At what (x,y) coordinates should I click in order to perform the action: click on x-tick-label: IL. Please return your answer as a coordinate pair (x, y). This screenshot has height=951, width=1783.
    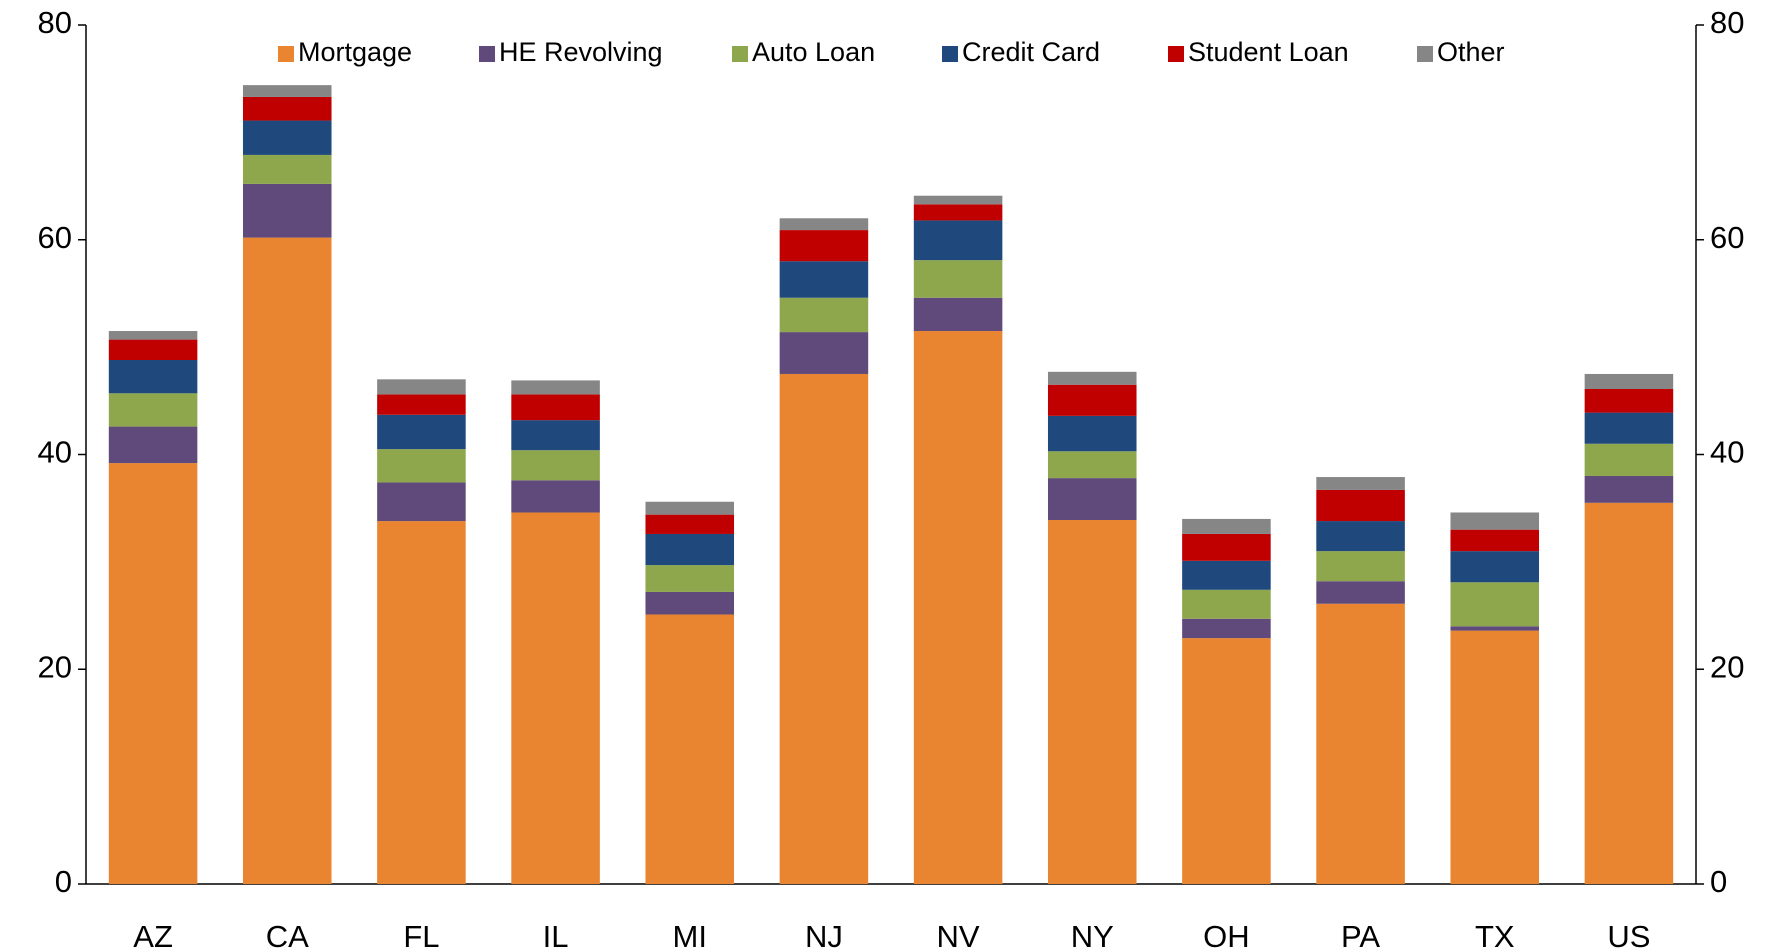
    Looking at the image, I should click on (556, 935).